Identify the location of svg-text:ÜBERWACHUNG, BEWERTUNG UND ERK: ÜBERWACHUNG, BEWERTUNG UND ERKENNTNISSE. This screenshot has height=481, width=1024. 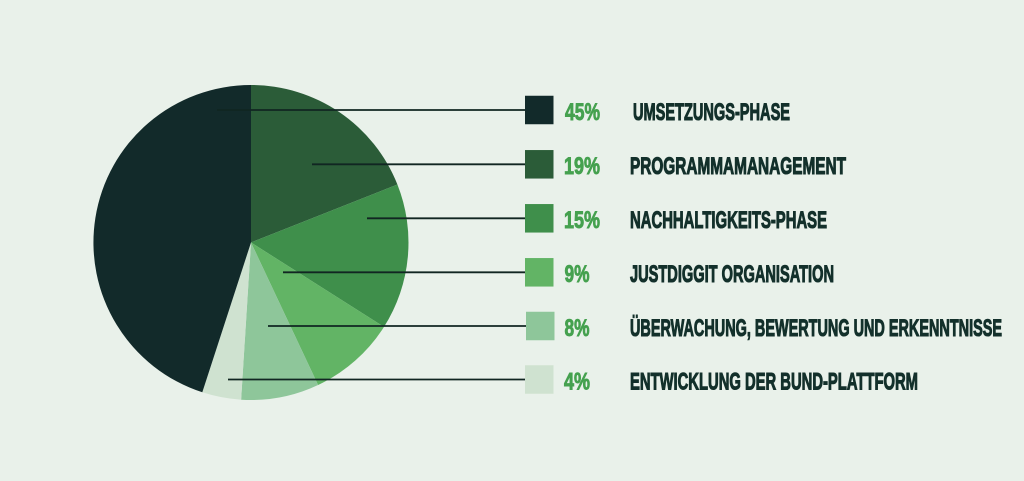
(816, 328).